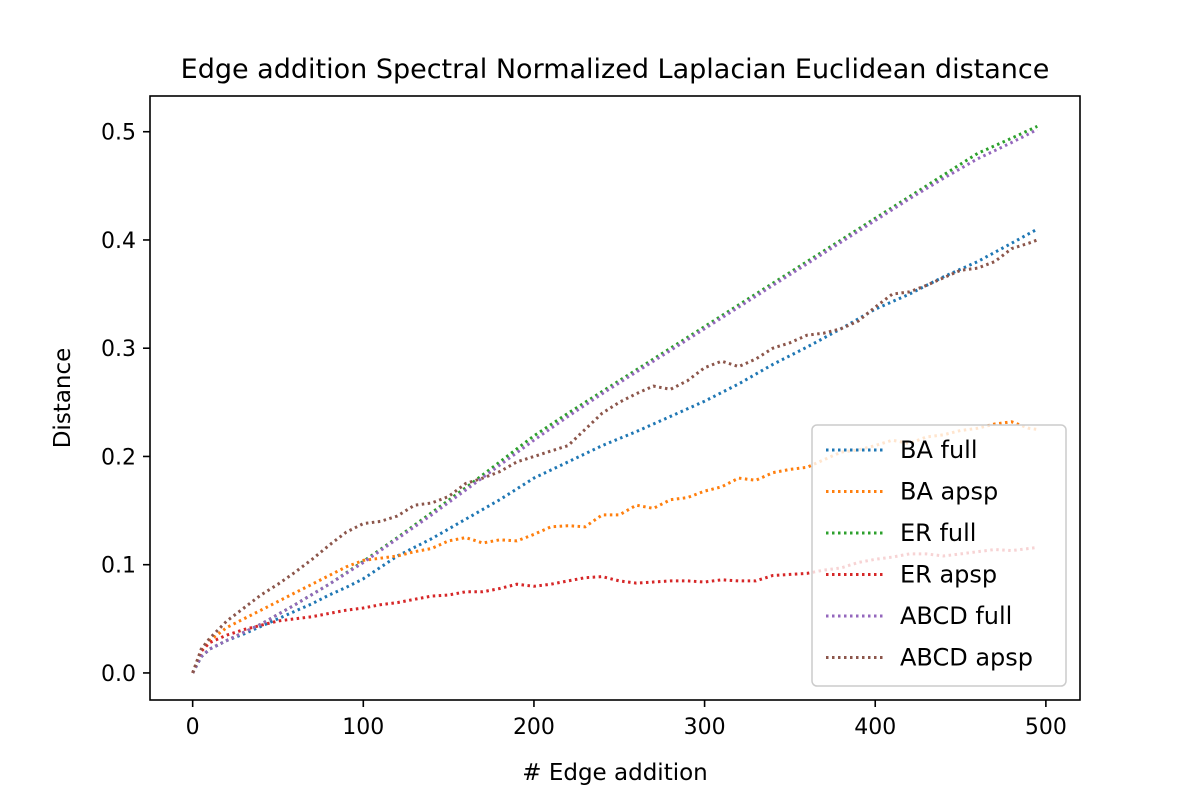  I want to click on legend-label-ba-full: BA full, so click(939, 450).